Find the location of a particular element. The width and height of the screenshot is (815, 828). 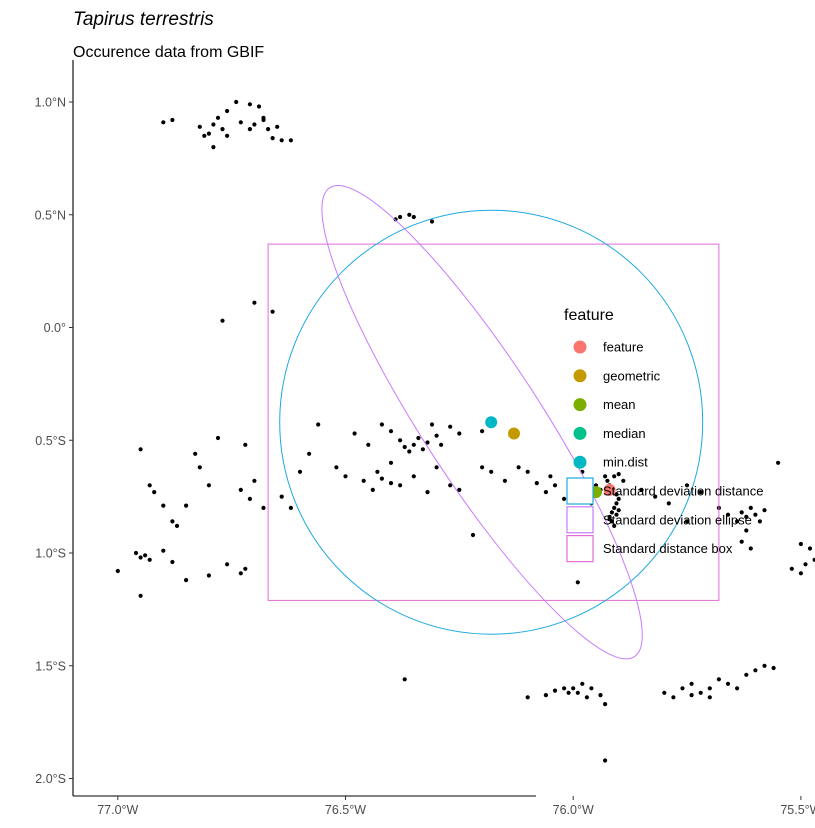

center-points is located at coordinates (550, 458).